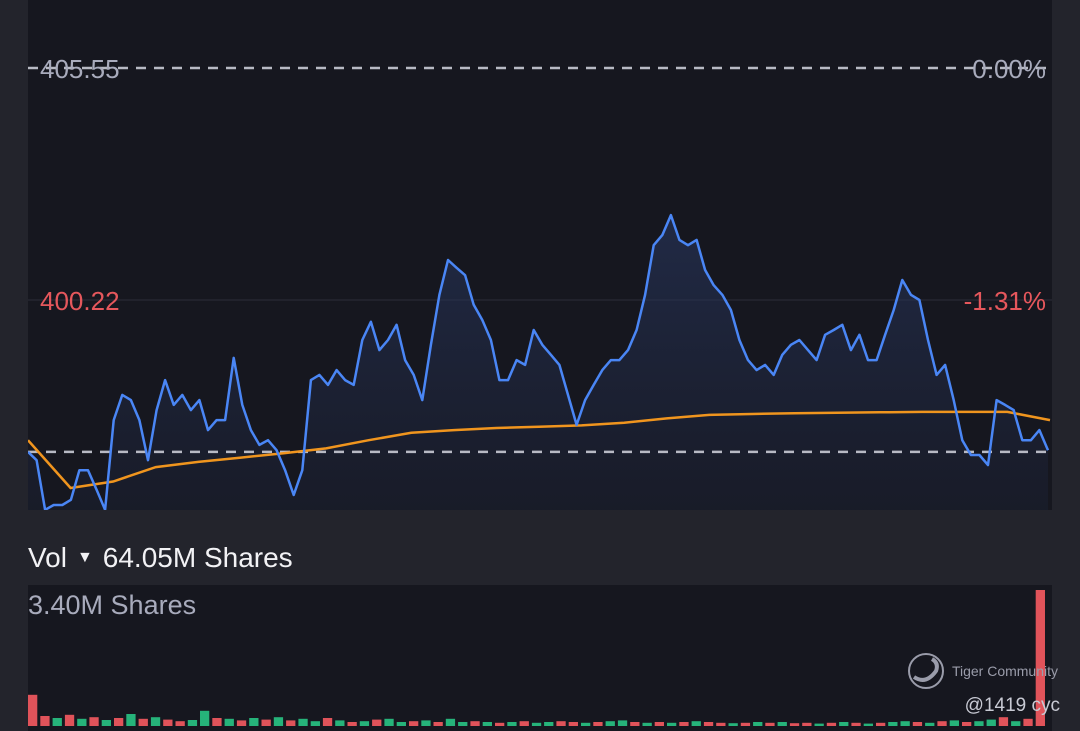 The image size is (1080, 731). I want to click on y-tick-mid-pct: -1.31%, so click(1004, 301).